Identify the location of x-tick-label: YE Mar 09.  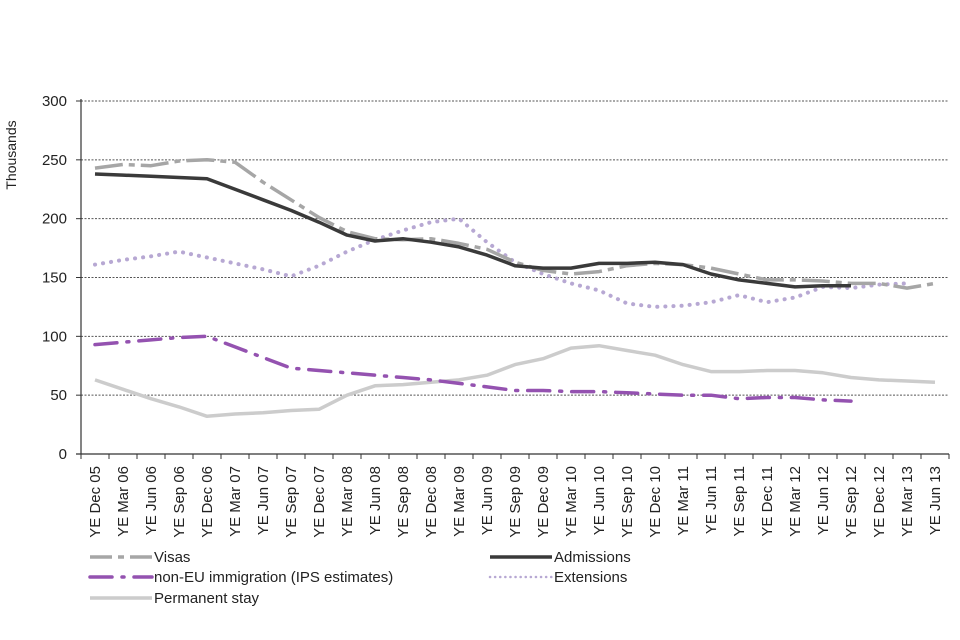
(459, 501).